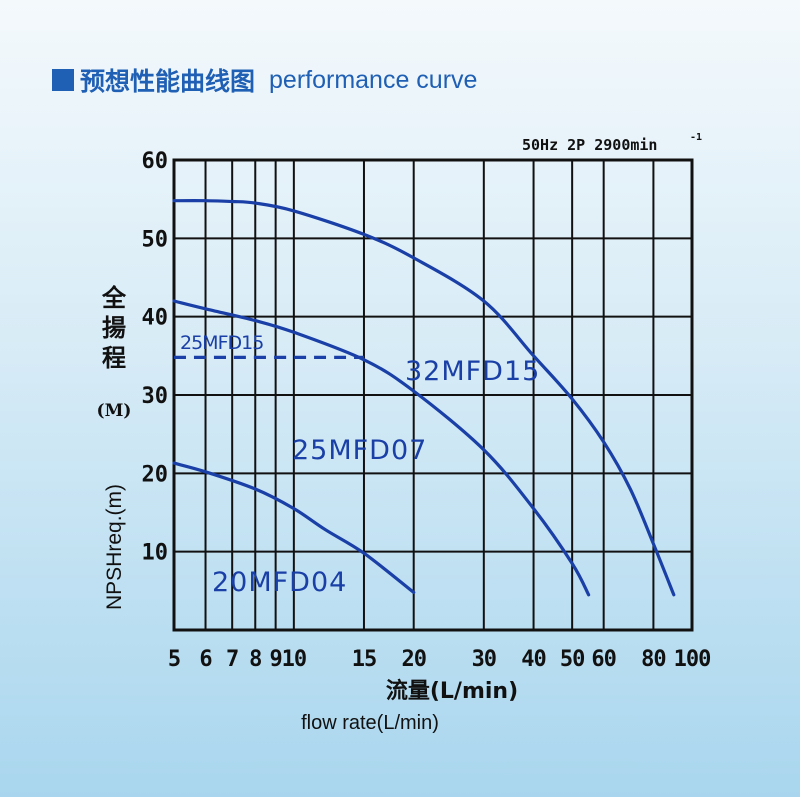 Image resolution: width=800 pixels, height=797 pixels. What do you see at coordinates (155, 239) in the screenshot?
I see `y-tick-label-50: 50` at bounding box center [155, 239].